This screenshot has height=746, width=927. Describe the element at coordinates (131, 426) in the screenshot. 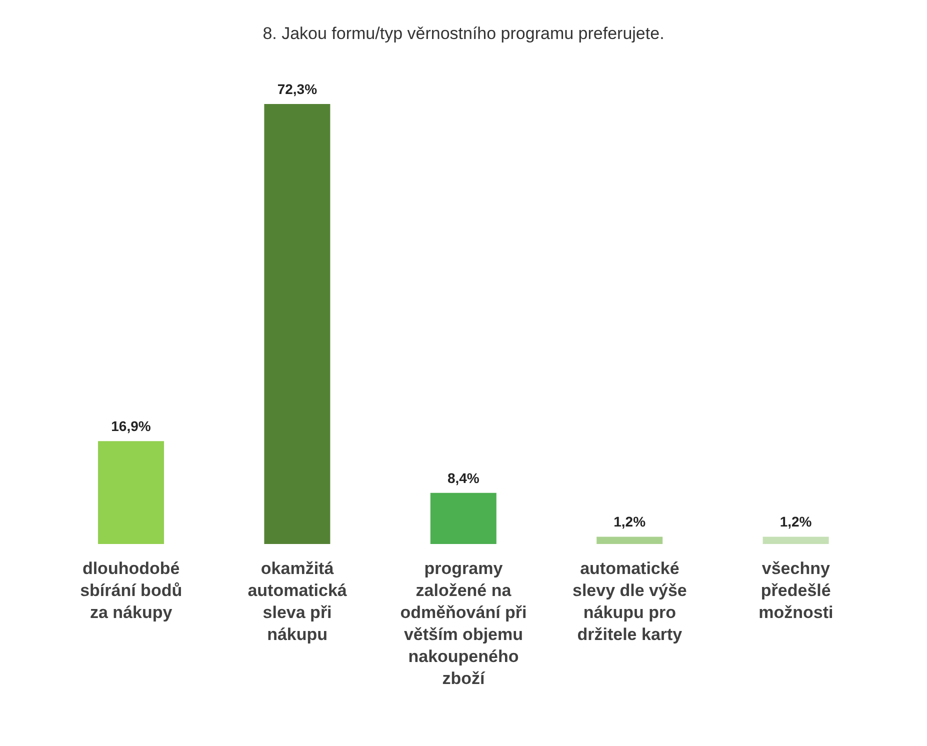

I see `data-label: 16,9%` at that location.